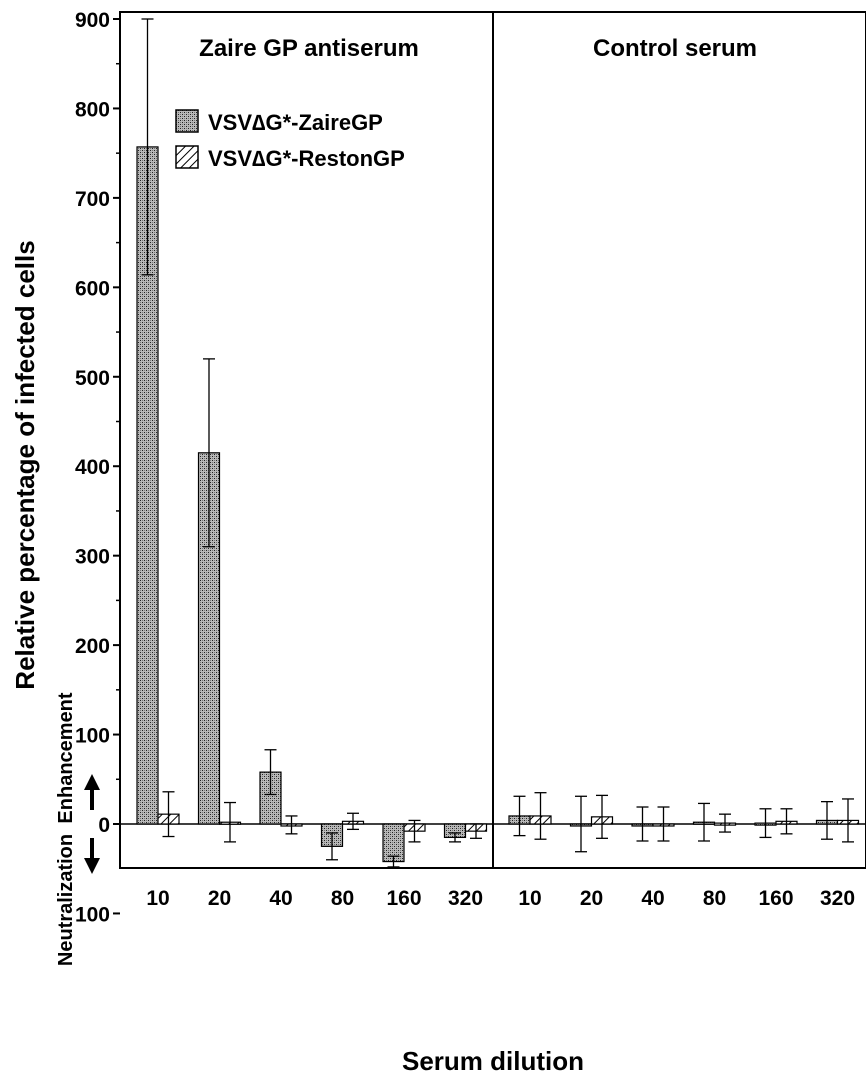 This screenshot has width=866, height=1080. Describe the element at coordinates (92, 856) in the screenshot. I see `neutralization-arrow-icon` at that location.